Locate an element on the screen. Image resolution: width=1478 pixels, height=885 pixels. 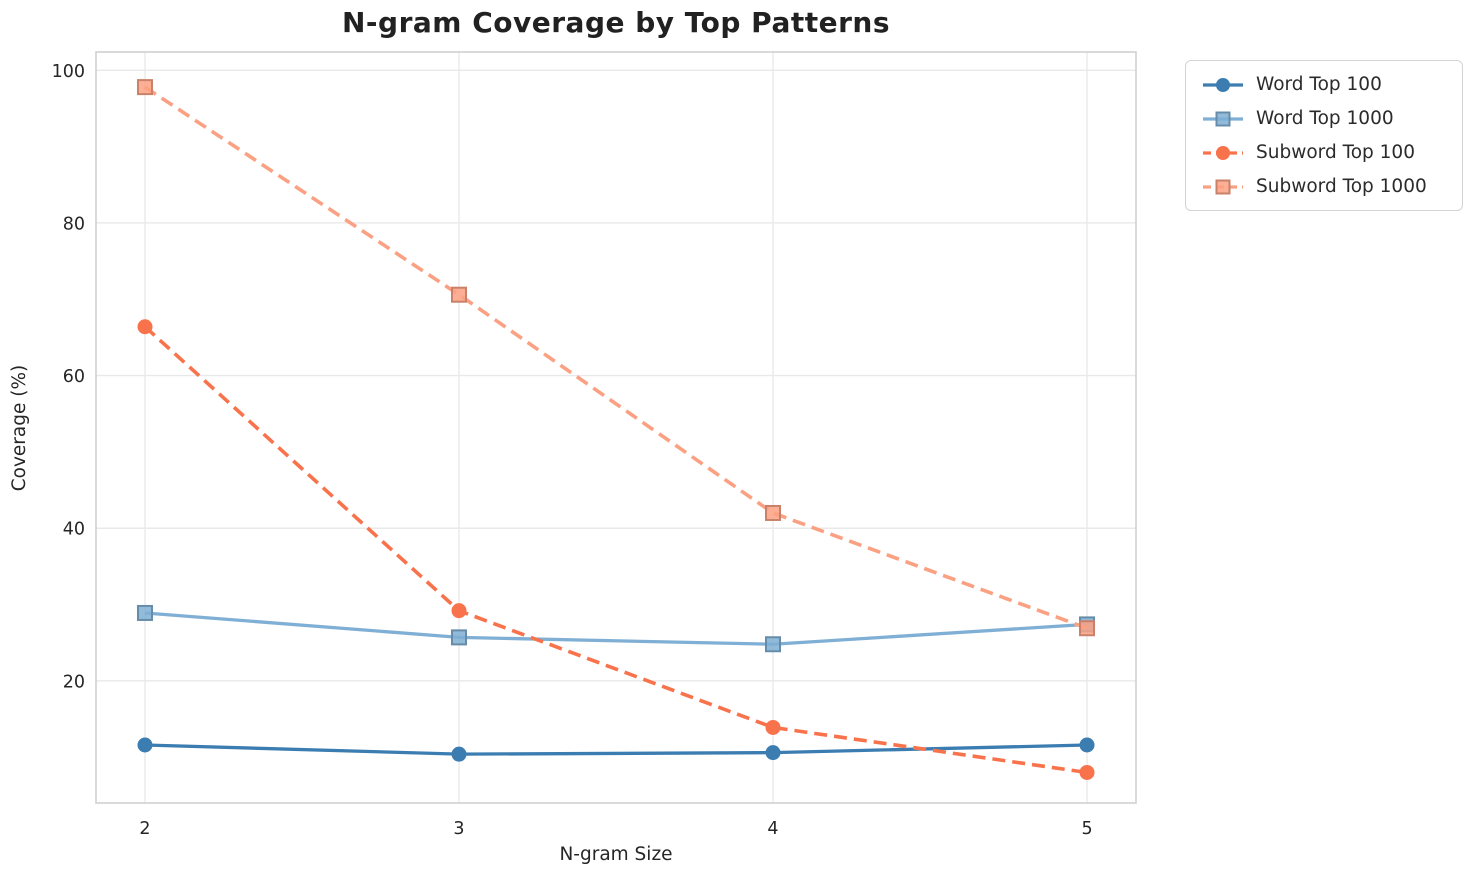
y-tick-label: 60 is located at coordinates (74, 377).